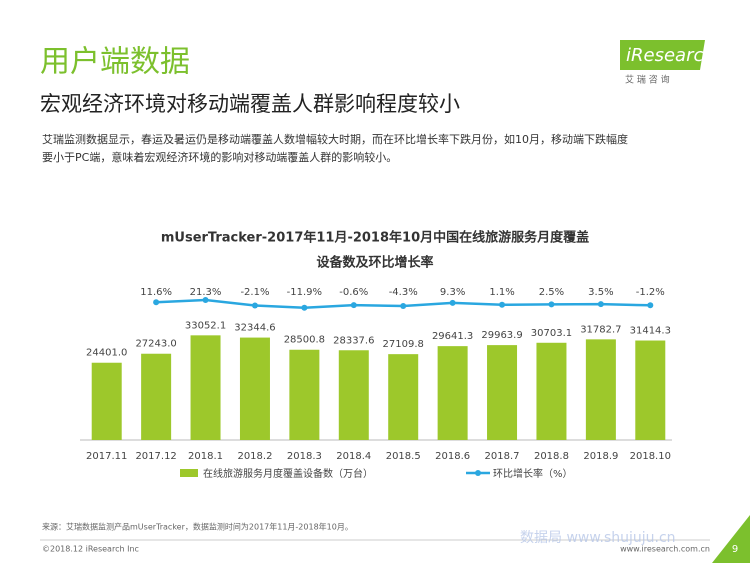 The width and height of the screenshot is (750, 563). Describe the element at coordinates (219, 157) in the screenshot. I see `body-text: 要小于PC端，意味着宏观经济环境的影响对移动端覆盖人群的影响较小。` at that location.